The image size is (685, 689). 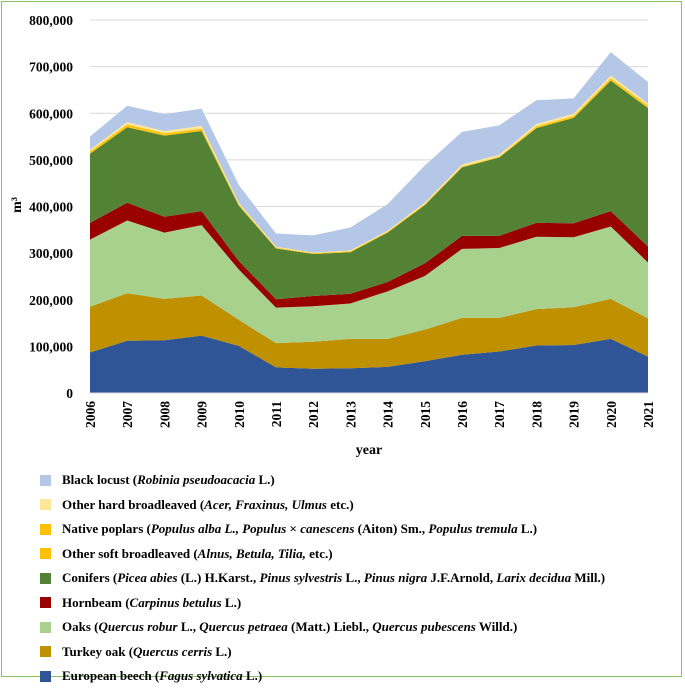 I want to click on y-tick-label: 200,000, so click(x=51, y=300).